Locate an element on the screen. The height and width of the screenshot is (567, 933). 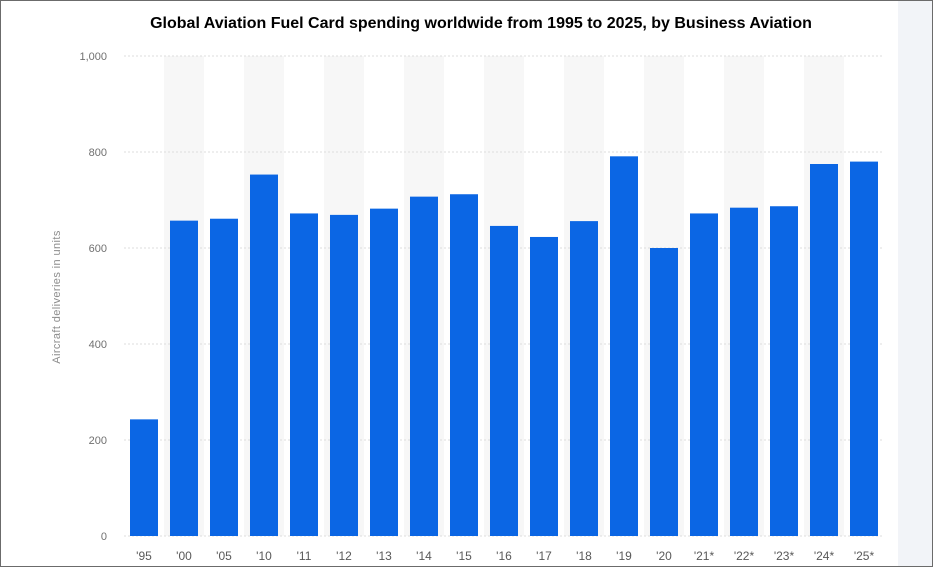
y-tick-label: 1,000 is located at coordinates (93, 57).